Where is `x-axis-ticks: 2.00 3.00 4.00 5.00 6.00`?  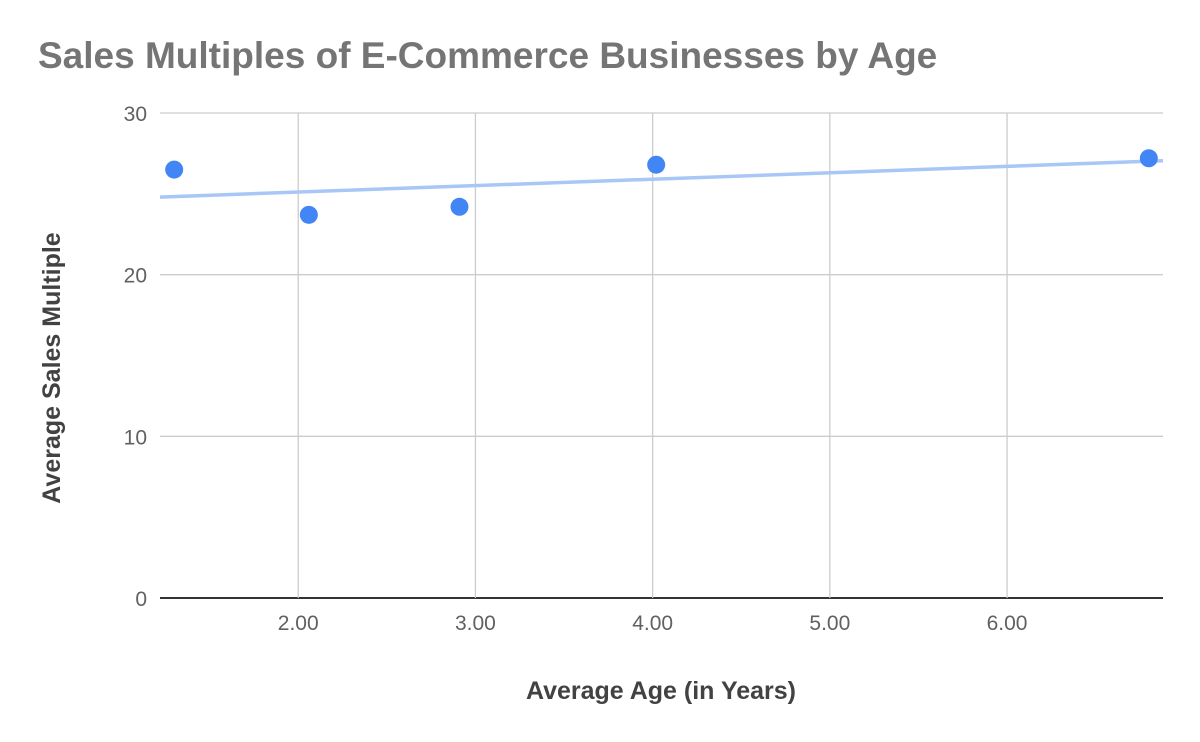
x-axis-ticks: 2.00 3.00 4.00 5.00 6.00 is located at coordinates (653, 623).